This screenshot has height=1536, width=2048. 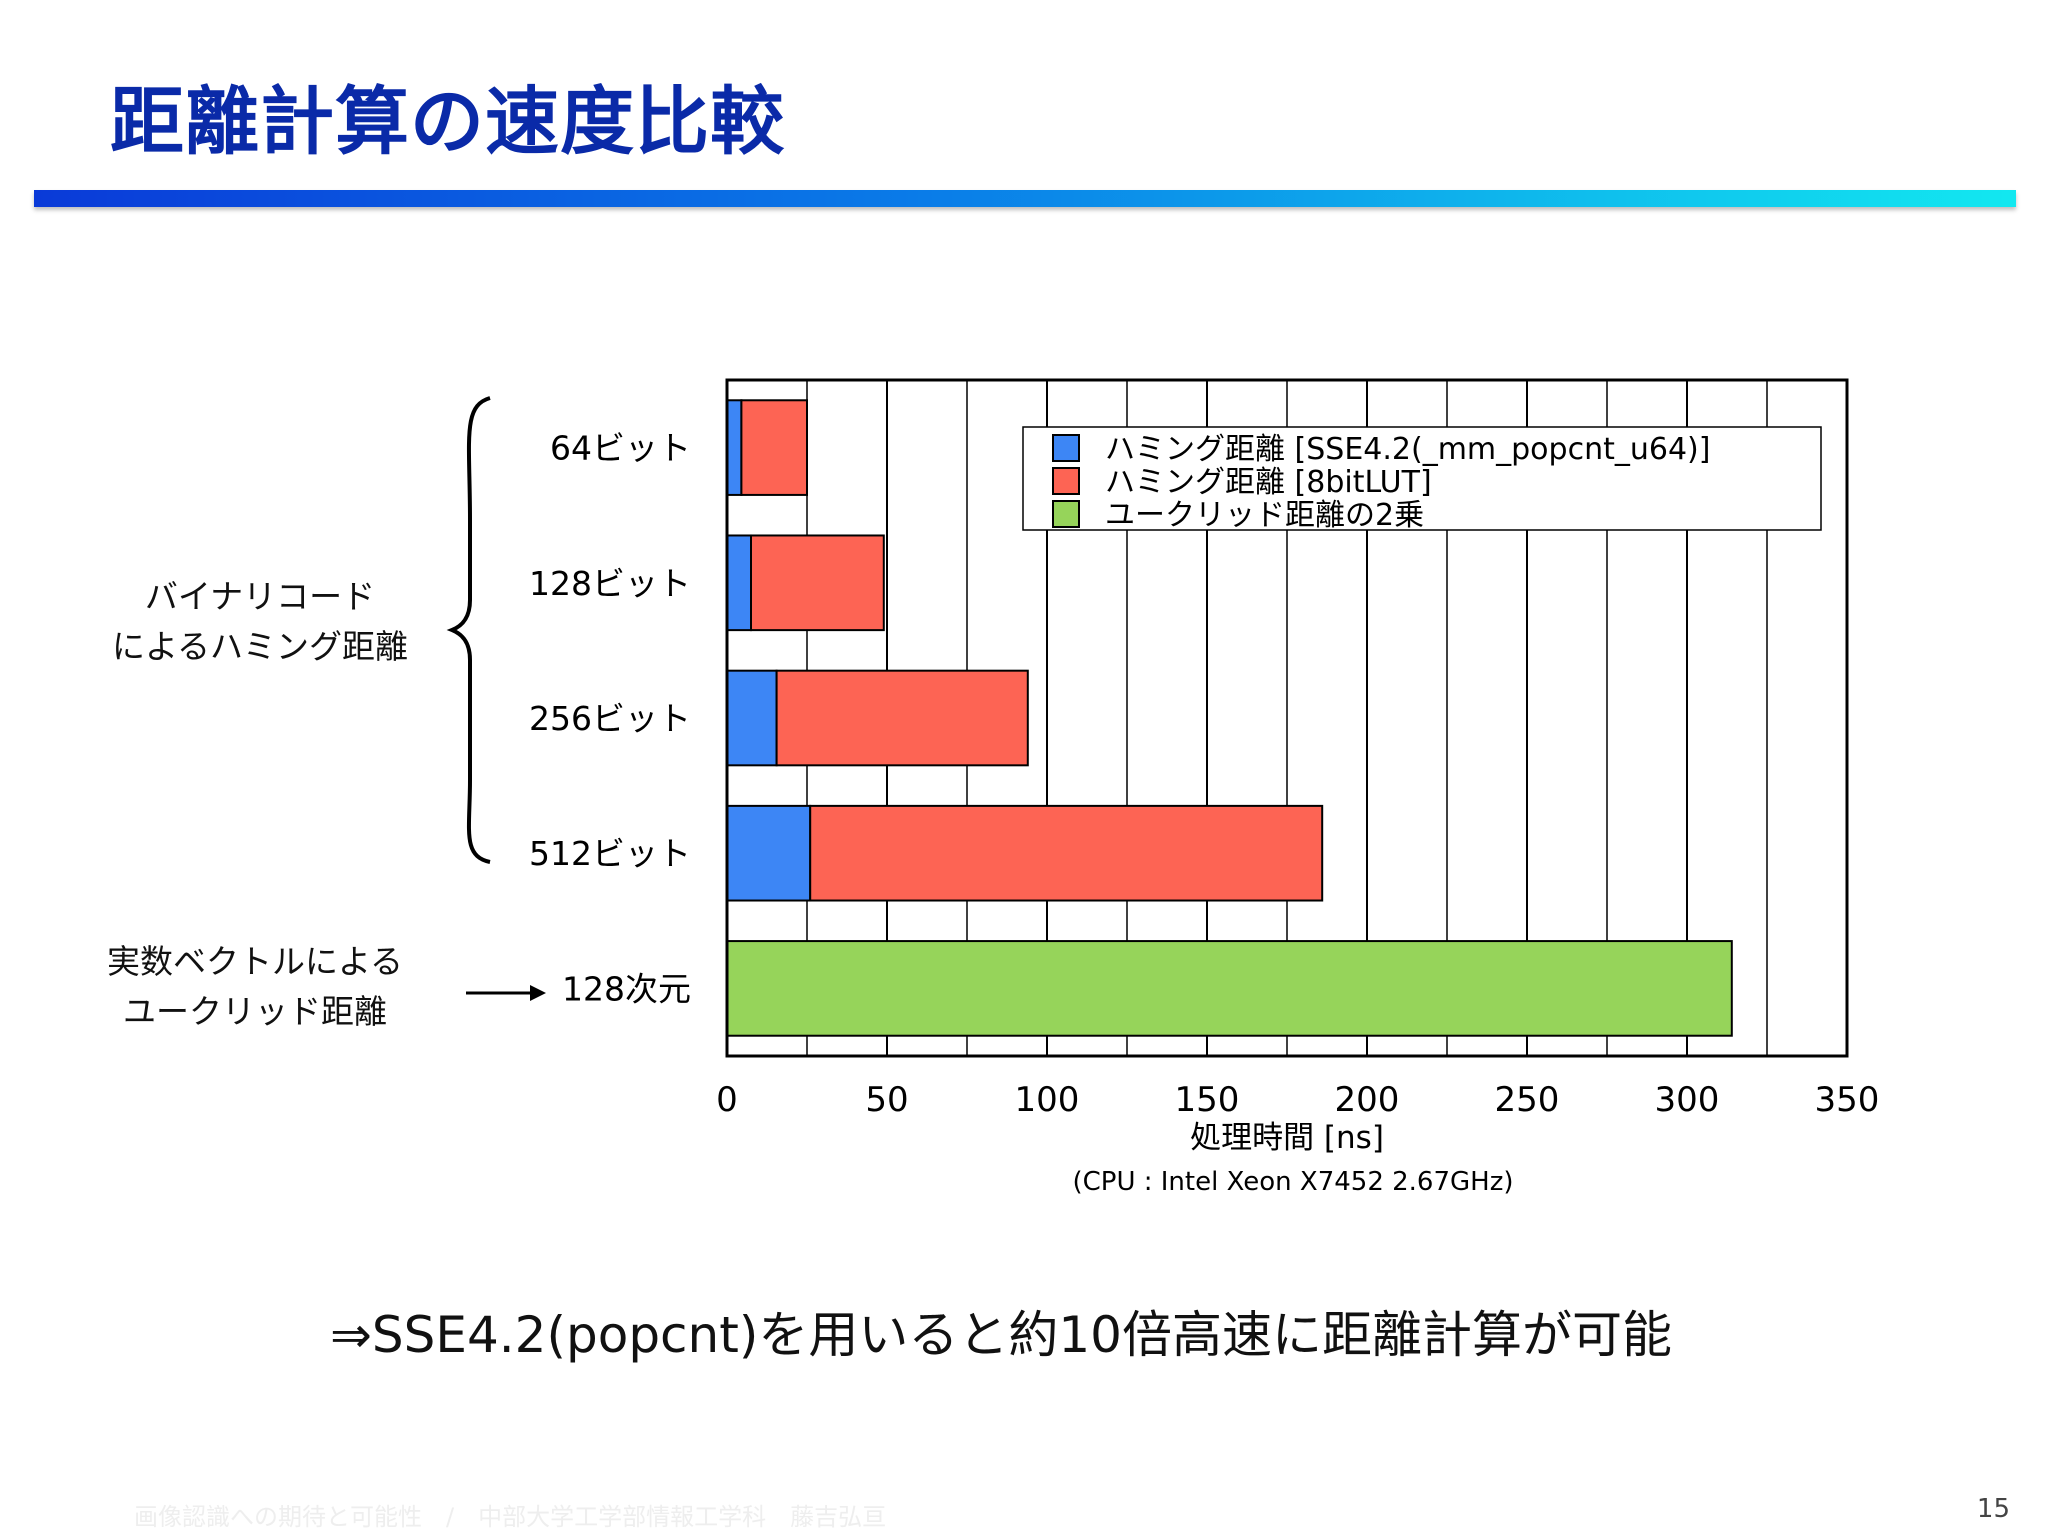 What do you see at coordinates (1407, 449) in the screenshot?
I see `legend-label: ハミング距離 [SSE4.2(_mm_popcnt_u64)]` at bounding box center [1407, 449].